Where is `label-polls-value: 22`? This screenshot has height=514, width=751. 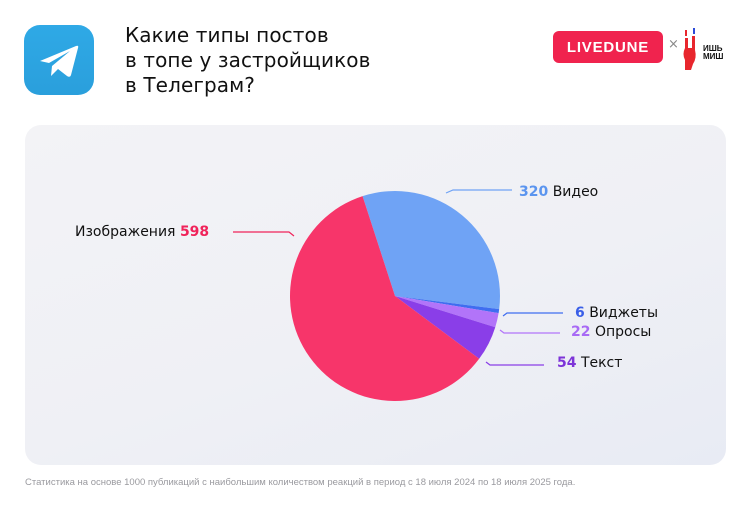 label-polls-value: 22 is located at coordinates (581, 332).